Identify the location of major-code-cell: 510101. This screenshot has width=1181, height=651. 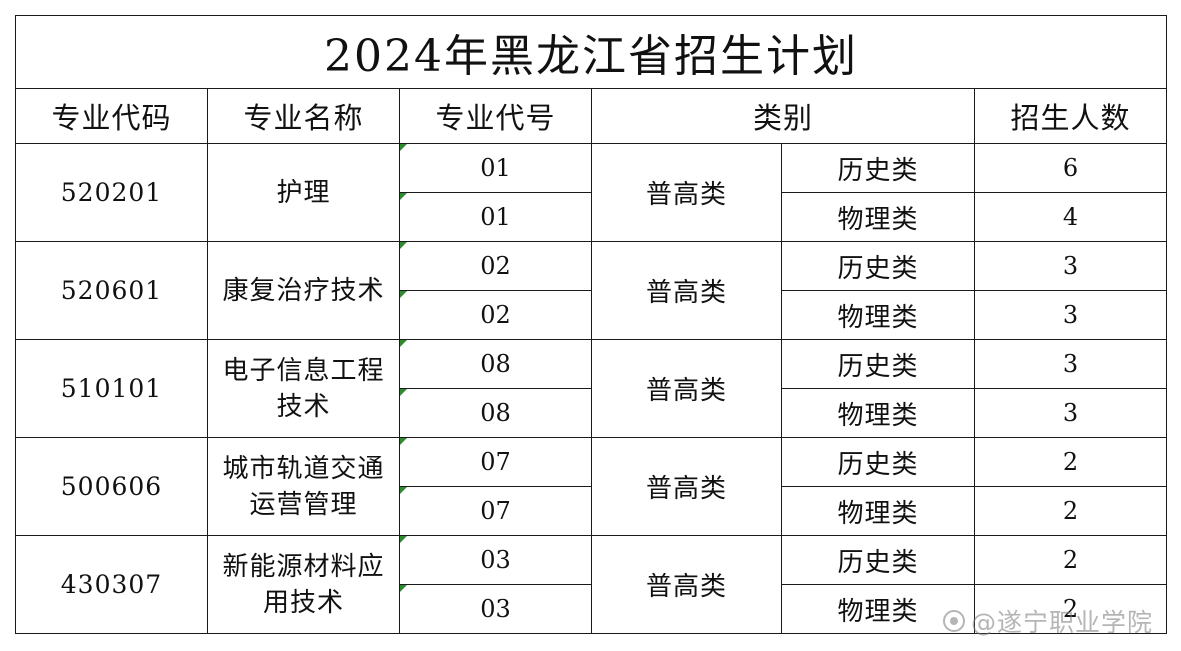
(111, 388).